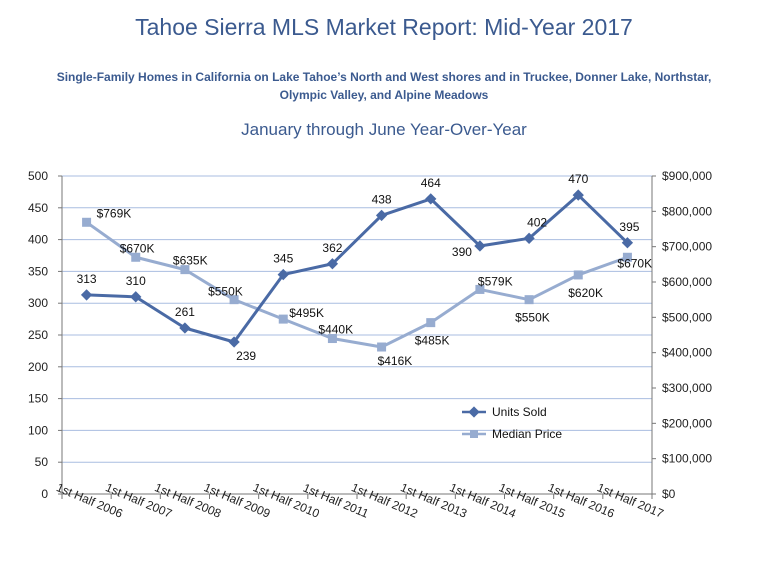  Describe the element at coordinates (384, 129) in the screenshot. I see `chart-period: January through June Year-Over-Year` at that location.